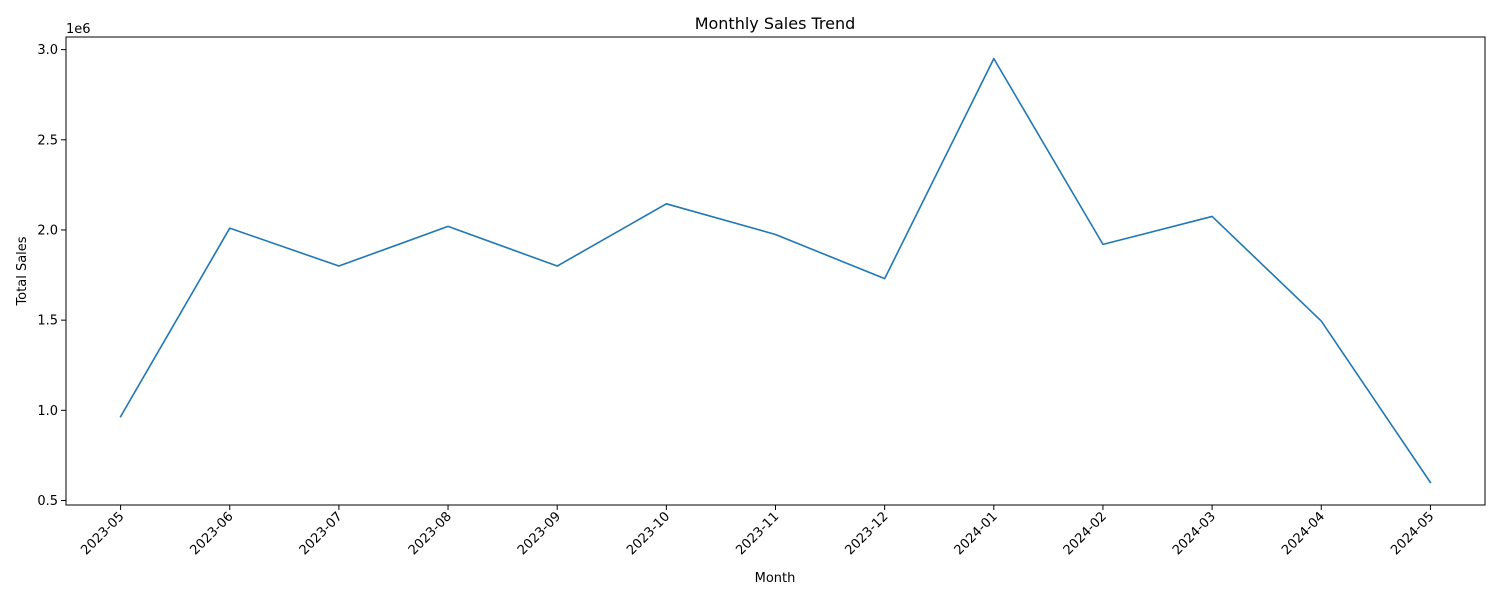 The image size is (1500, 600). What do you see at coordinates (775, 578) in the screenshot?
I see `x-axis-label: Month` at bounding box center [775, 578].